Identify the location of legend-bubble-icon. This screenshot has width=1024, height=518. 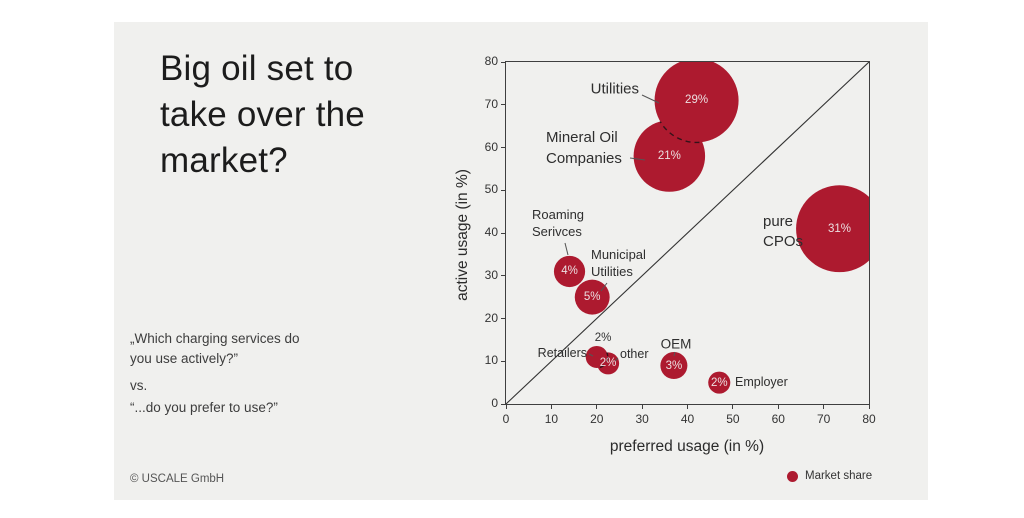
(792, 476).